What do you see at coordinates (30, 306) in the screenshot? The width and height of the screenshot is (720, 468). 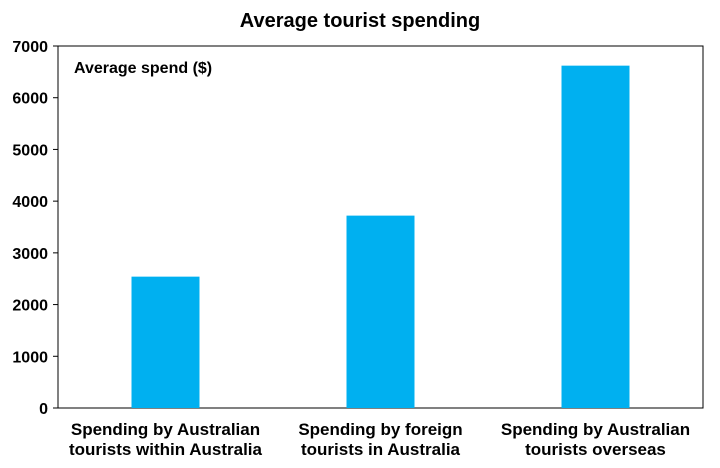 I see `y-tick-label: 2000` at bounding box center [30, 306].